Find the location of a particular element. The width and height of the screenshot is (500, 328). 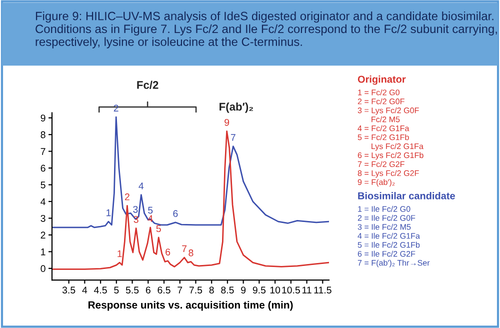

y-tick-label: 2 is located at coordinates (43, 235).